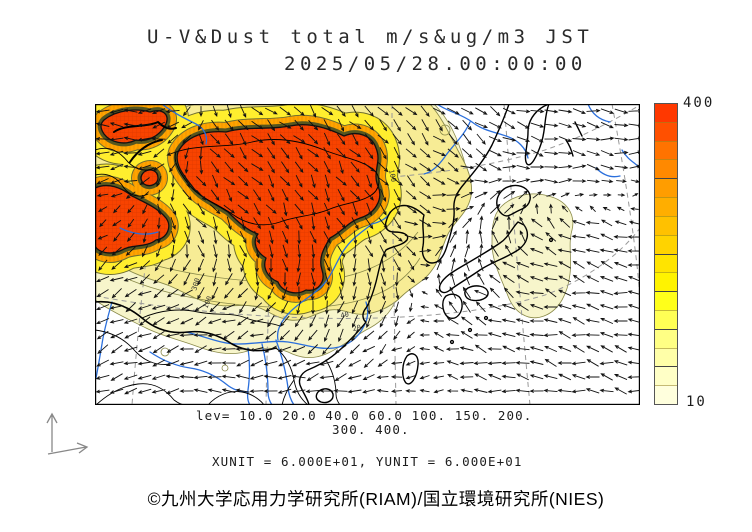 The height and width of the screenshot is (532, 752). What do you see at coordinates (483, 257) in the screenshot?
I see `honshu` at bounding box center [483, 257].